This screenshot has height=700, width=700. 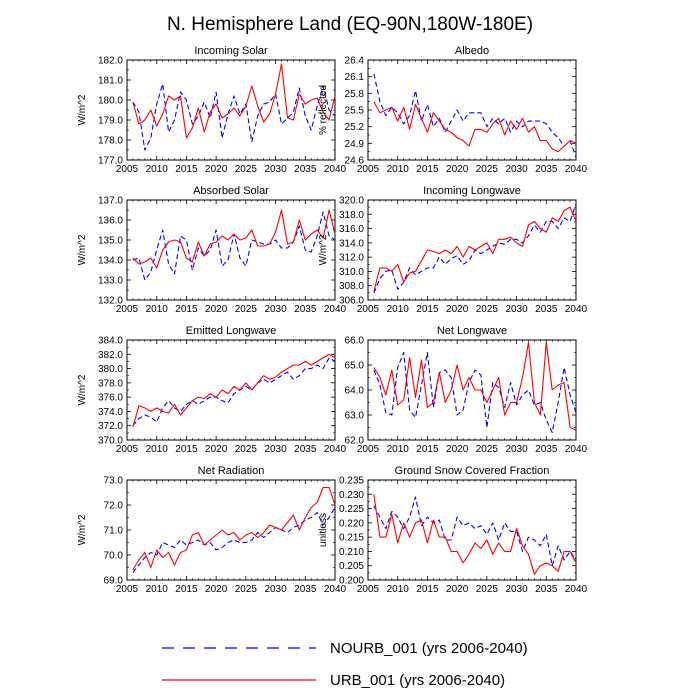 I want to click on y-tick-label: 177.0, so click(x=110, y=161).